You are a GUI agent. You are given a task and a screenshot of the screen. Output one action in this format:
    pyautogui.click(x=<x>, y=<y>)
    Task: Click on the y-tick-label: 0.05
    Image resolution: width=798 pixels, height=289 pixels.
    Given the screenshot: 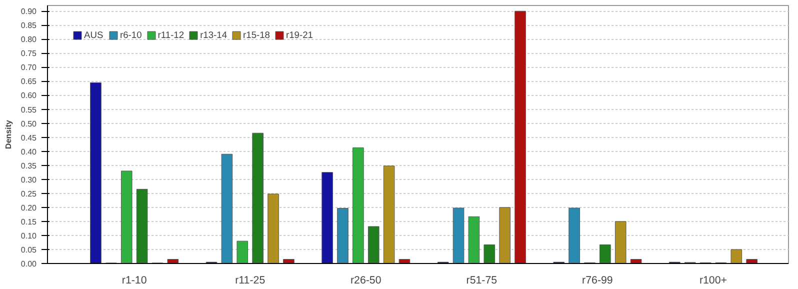 What is the action you would take?
    pyautogui.click(x=29, y=249)
    